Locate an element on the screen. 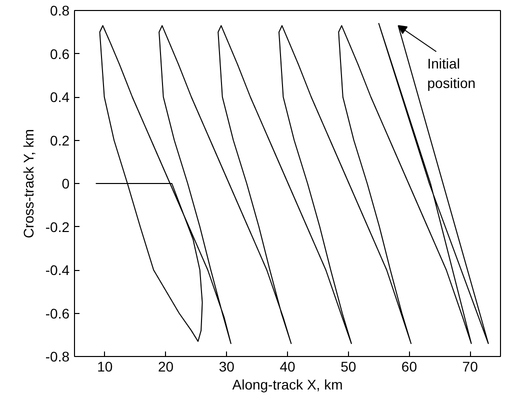 The height and width of the screenshot is (400, 506). x-tick-label: 60 is located at coordinates (409, 366).